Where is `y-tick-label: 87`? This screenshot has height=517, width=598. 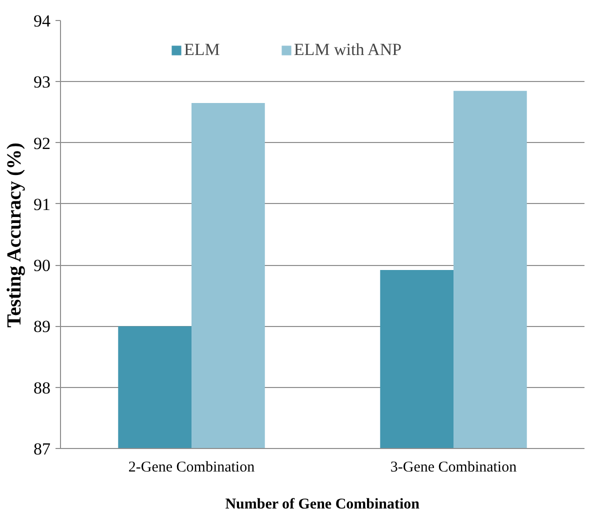 y-tick-label: 87 is located at coordinates (42, 449).